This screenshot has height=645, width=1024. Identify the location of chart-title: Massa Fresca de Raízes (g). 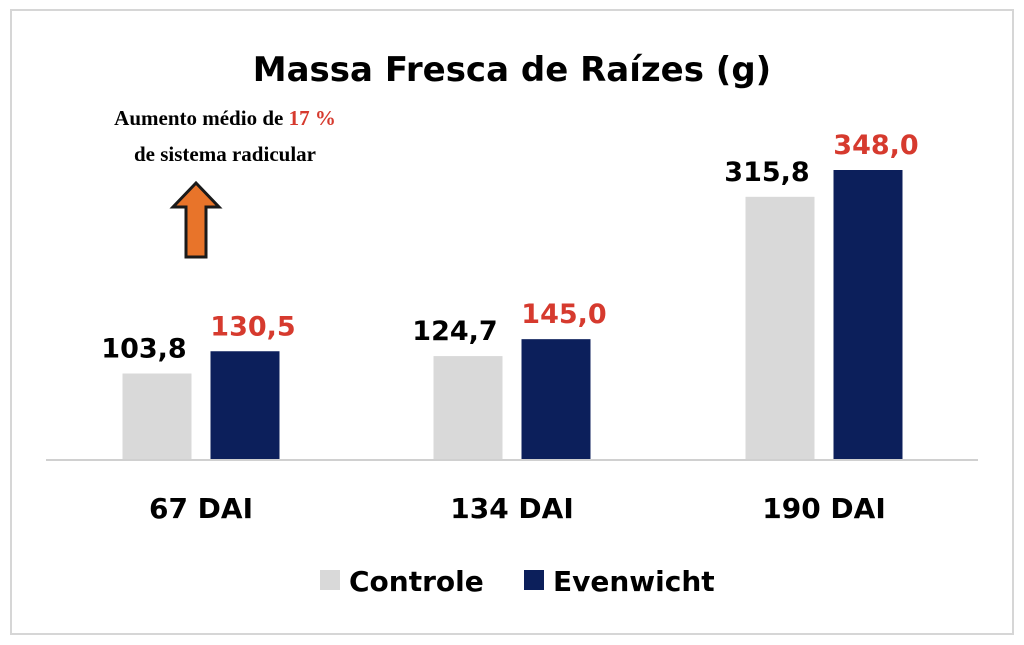
(512, 70).